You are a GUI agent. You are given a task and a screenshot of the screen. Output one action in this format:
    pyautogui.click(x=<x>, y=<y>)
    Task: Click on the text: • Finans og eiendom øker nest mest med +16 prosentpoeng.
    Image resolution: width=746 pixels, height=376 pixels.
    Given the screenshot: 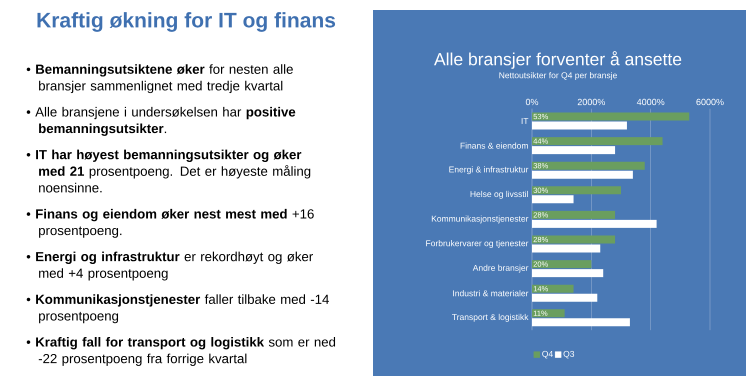 What is the action you would take?
    pyautogui.click(x=170, y=223)
    